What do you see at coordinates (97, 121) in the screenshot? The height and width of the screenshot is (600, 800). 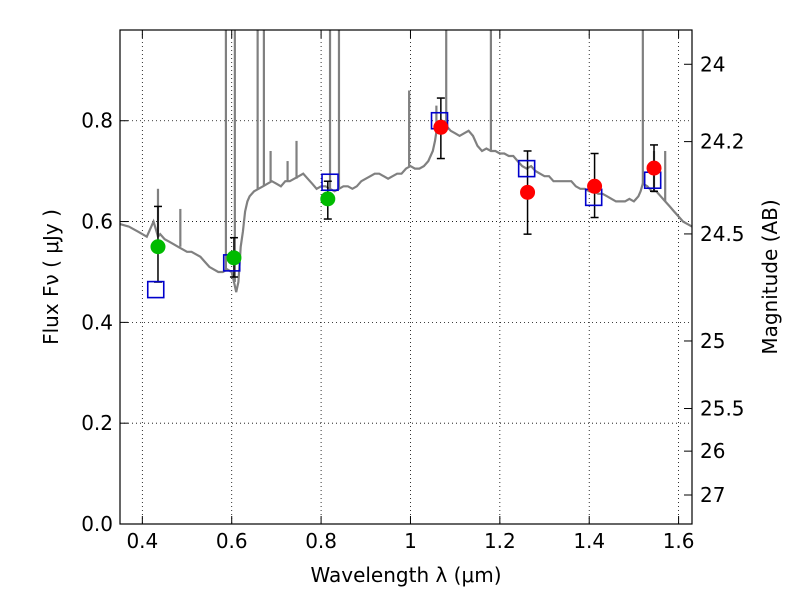 I see `y-tick-label: 0.8` at bounding box center [97, 121].